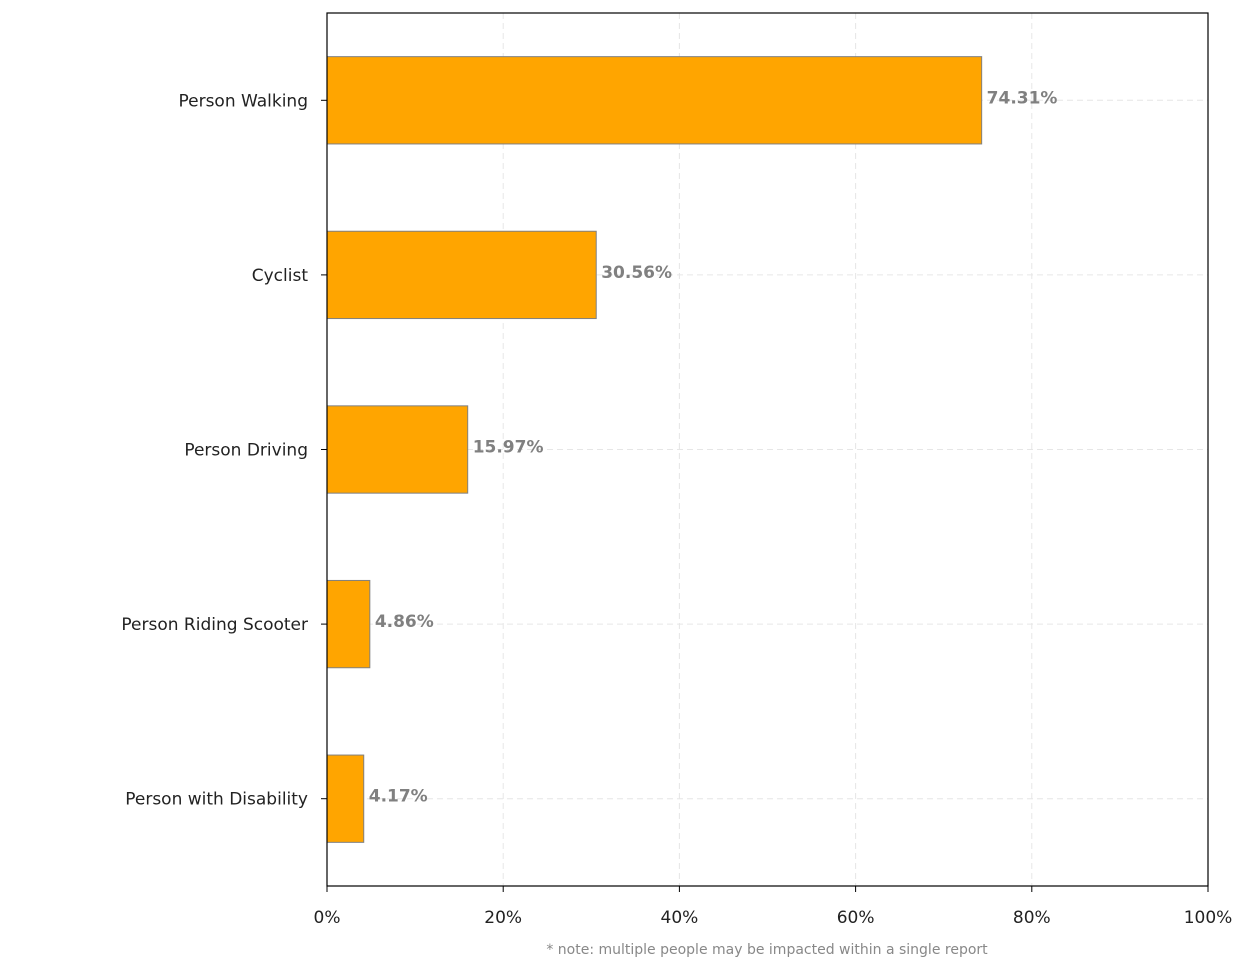 This screenshot has height=962, width=1246. What do you see at coordinates (216, 800) in the screenshot?
I see `y-tick-label: Person with Disability` at bounding box center [216, 800].